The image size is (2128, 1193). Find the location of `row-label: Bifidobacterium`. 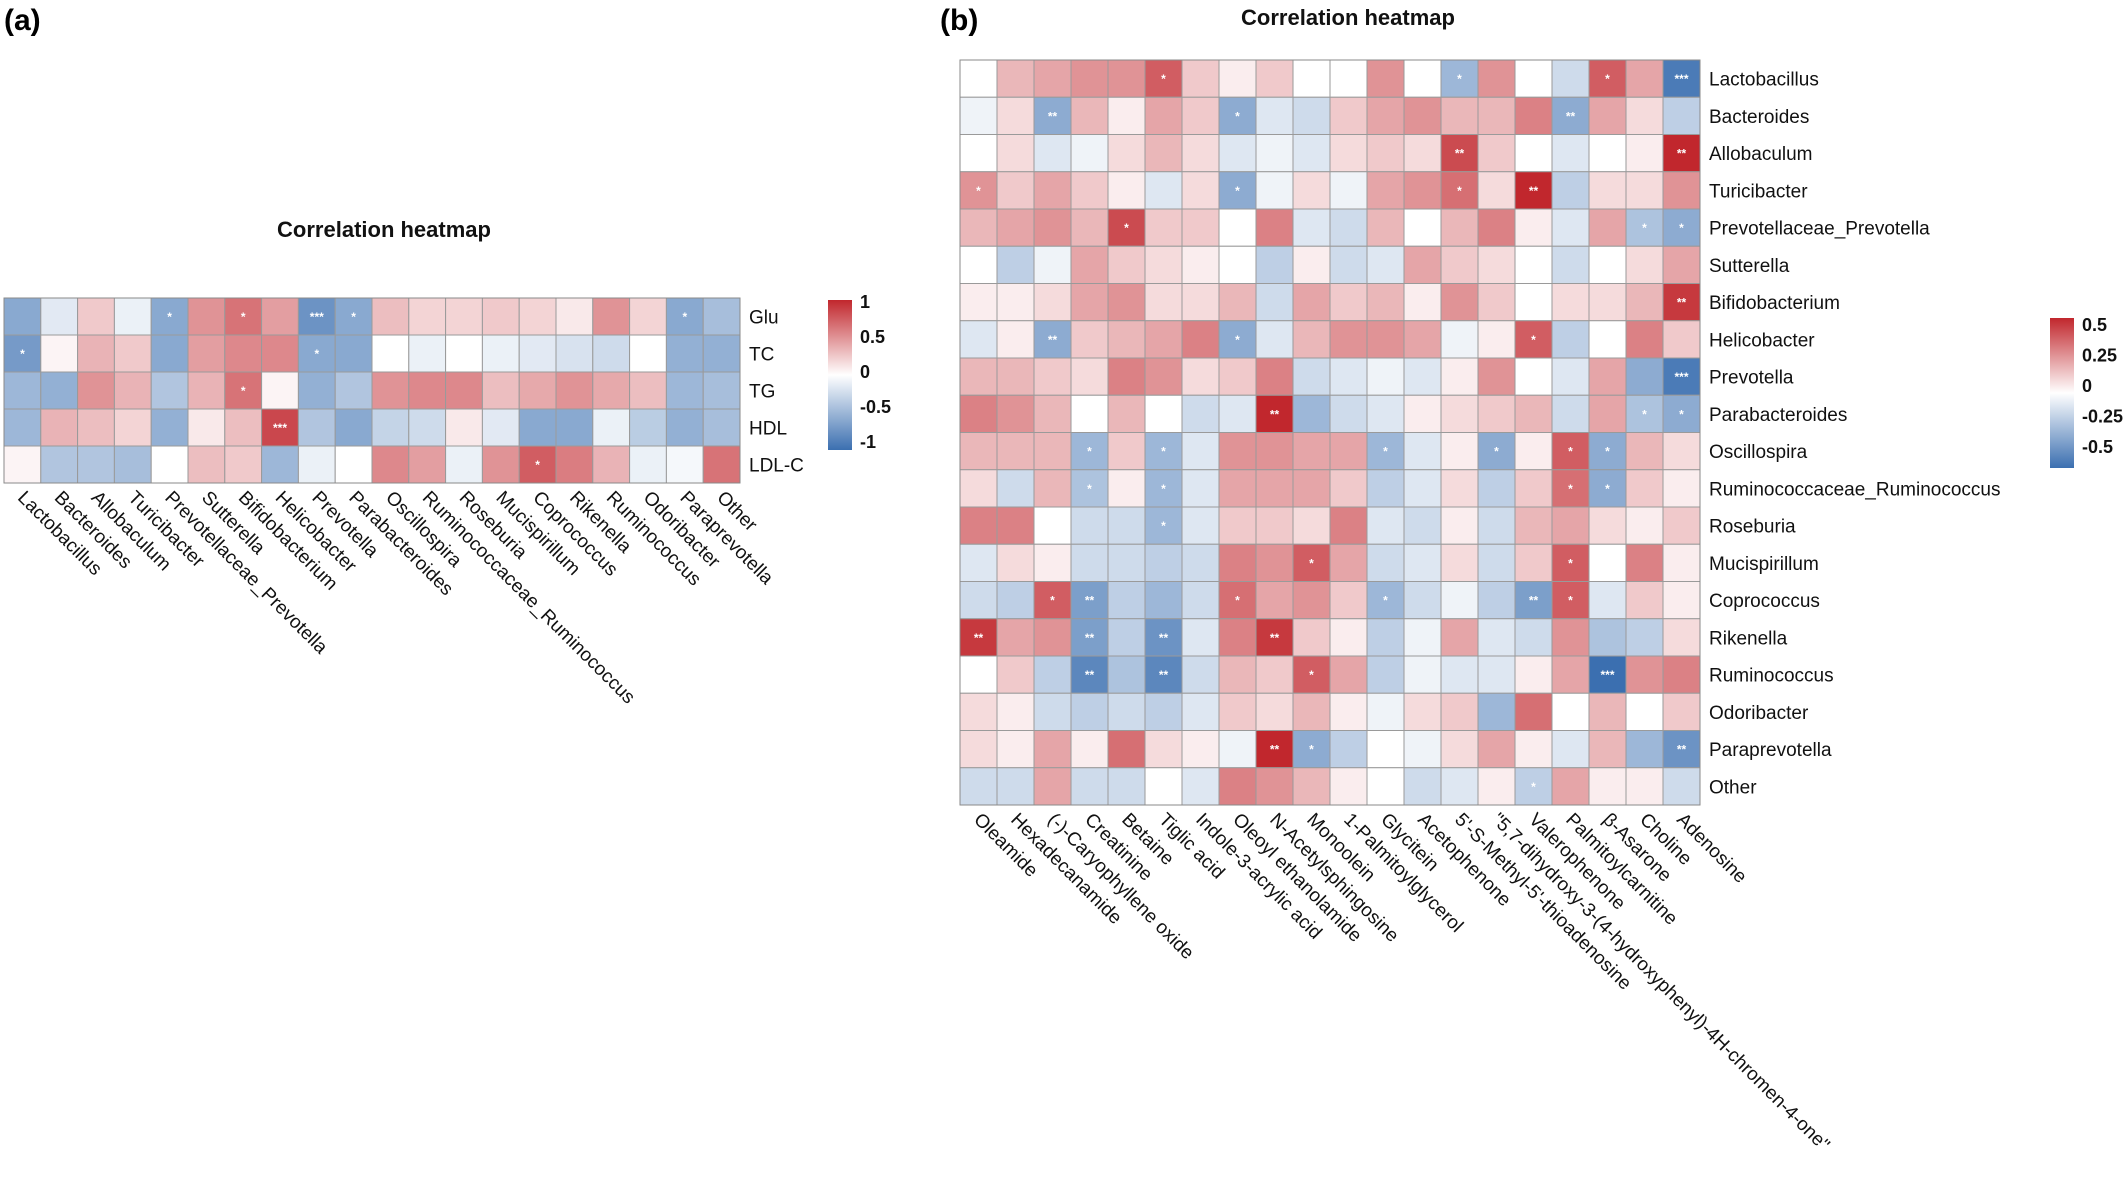

row-label: Bifidobacterium is located at coordinates (1774, 303).